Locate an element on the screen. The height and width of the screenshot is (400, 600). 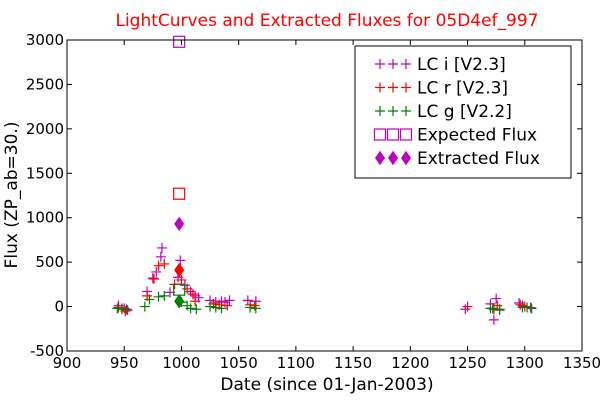
y-tick-label: 2000 is located at coordinates (45, 129).